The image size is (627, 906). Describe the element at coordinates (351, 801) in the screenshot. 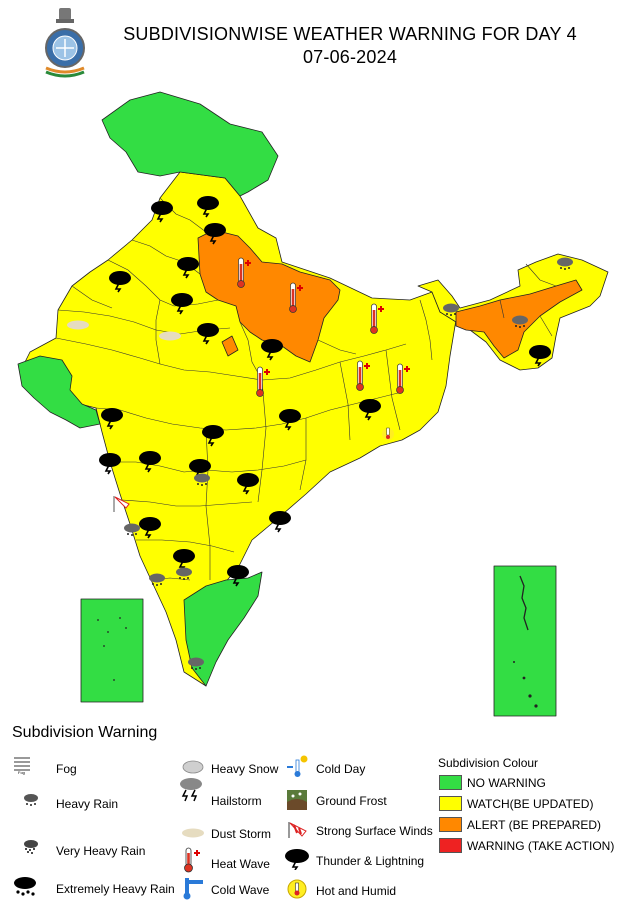

I see `legend-ground-frost: Ground Frost` at that location.